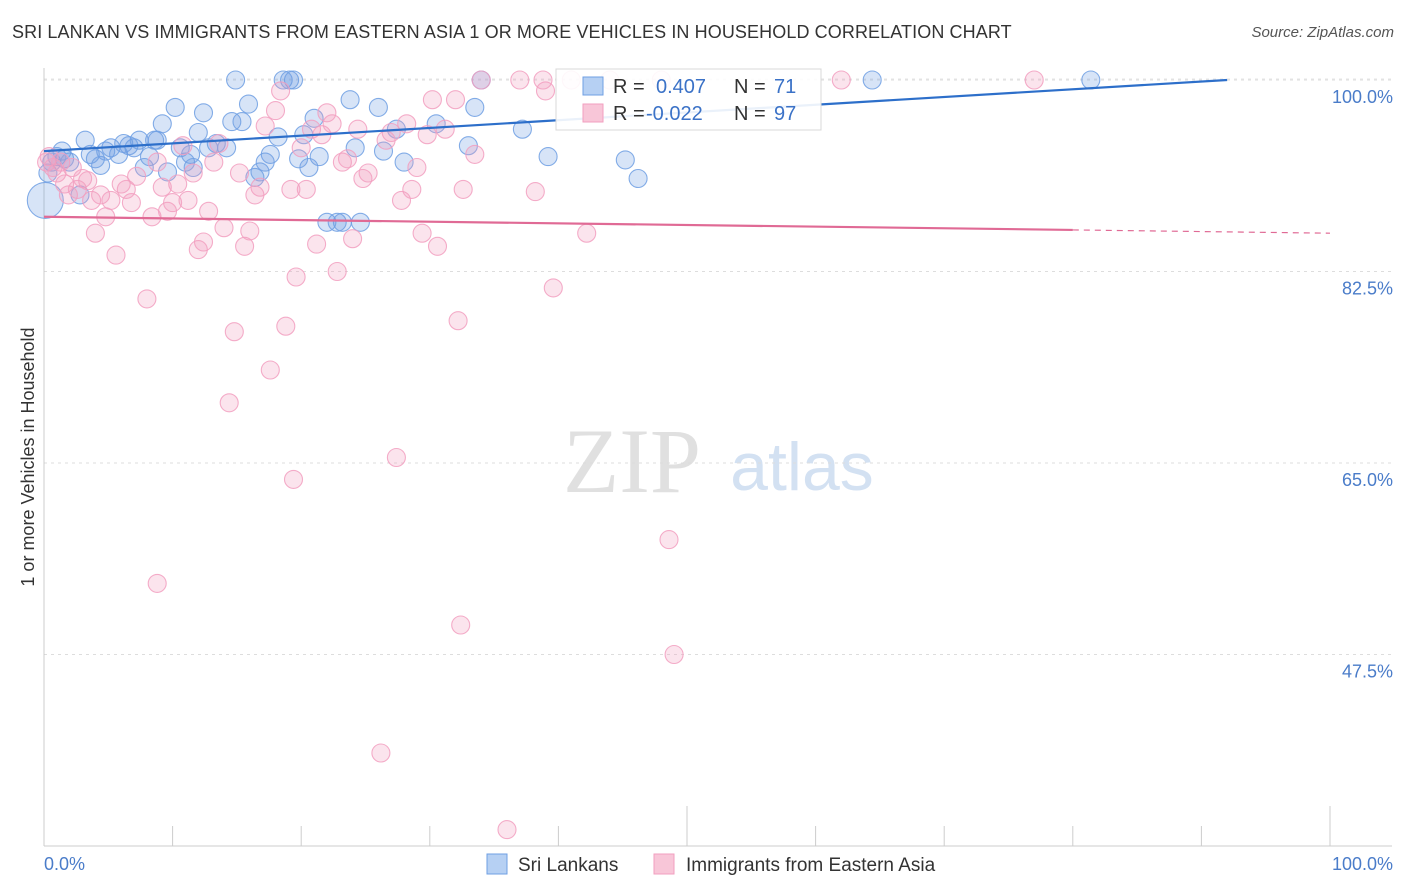 The image size is (1406, 892). What do you see at coordinates (688, 99) in the screenshot?
I see `stats-legend: R = 0.407 N = 71 R = -0.022 N = 97` at bounding box center [688, 99].